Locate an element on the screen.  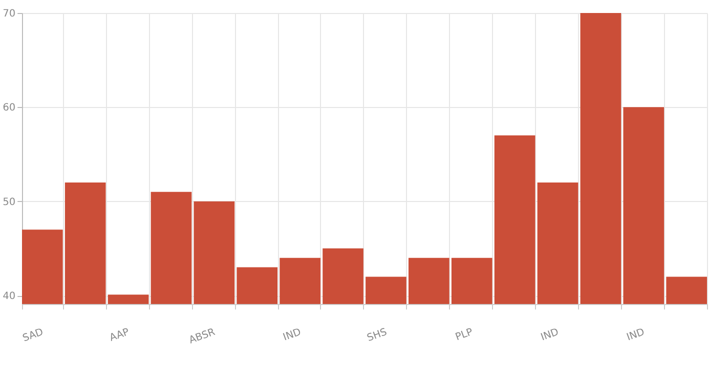
y-tick-label: 60 is located at coordinates (9, 108).